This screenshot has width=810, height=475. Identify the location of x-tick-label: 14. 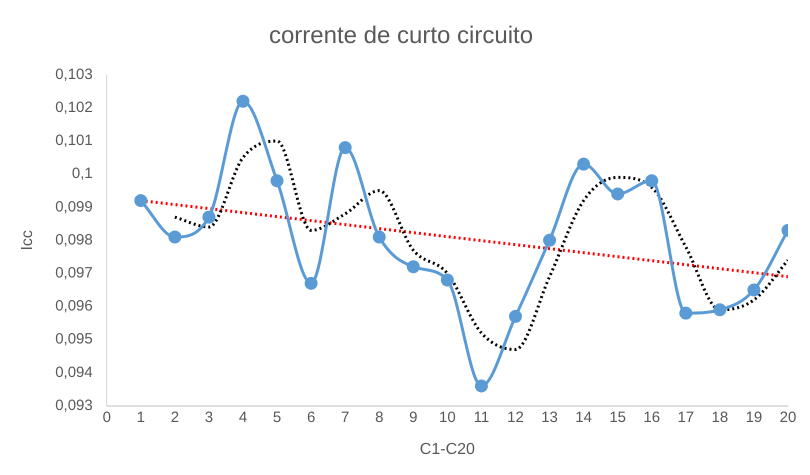
(583, 417).